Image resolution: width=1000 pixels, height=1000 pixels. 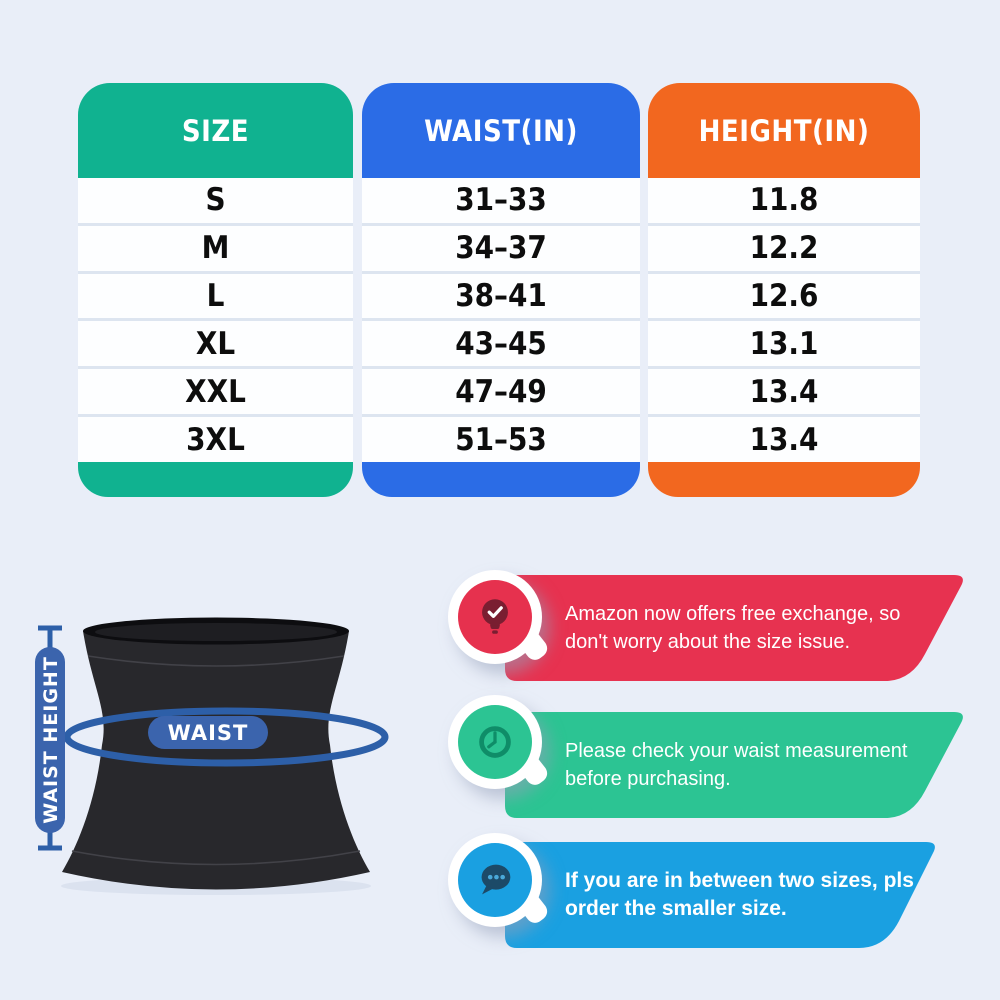 I want to click on cell-waist: 47–49, so click(x=501, y=393).